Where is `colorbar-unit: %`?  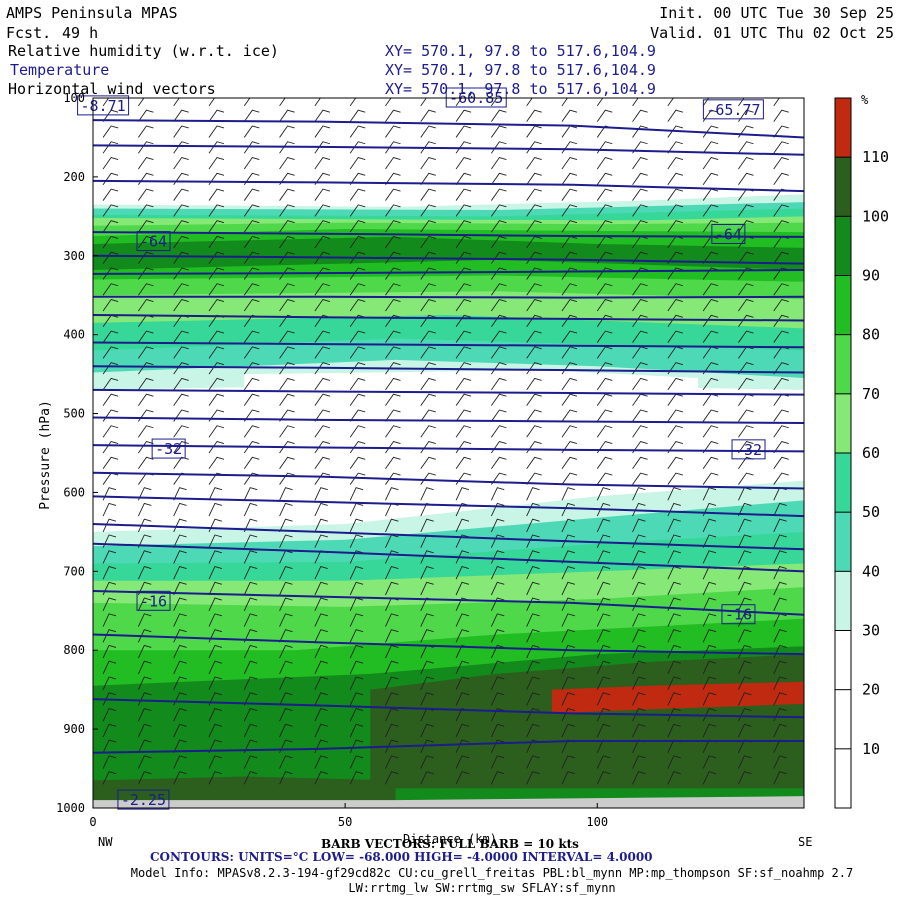 colorbar-unit: % is located at coordinates (865, 100).